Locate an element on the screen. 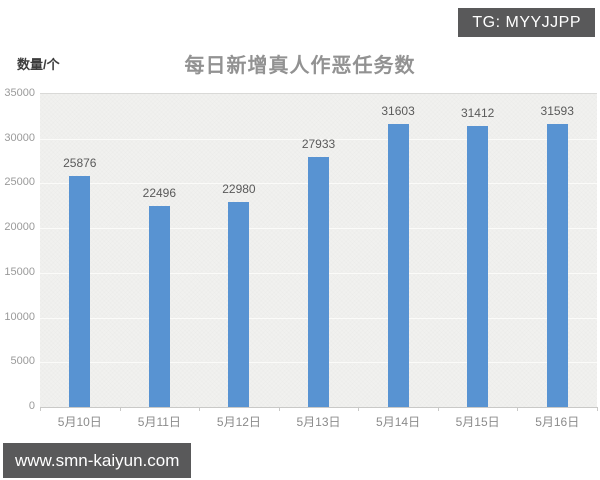 This screenshot has height=480, width=600. telegram-badge: TG: MYYJJPP is located at coordinates (526, 22).